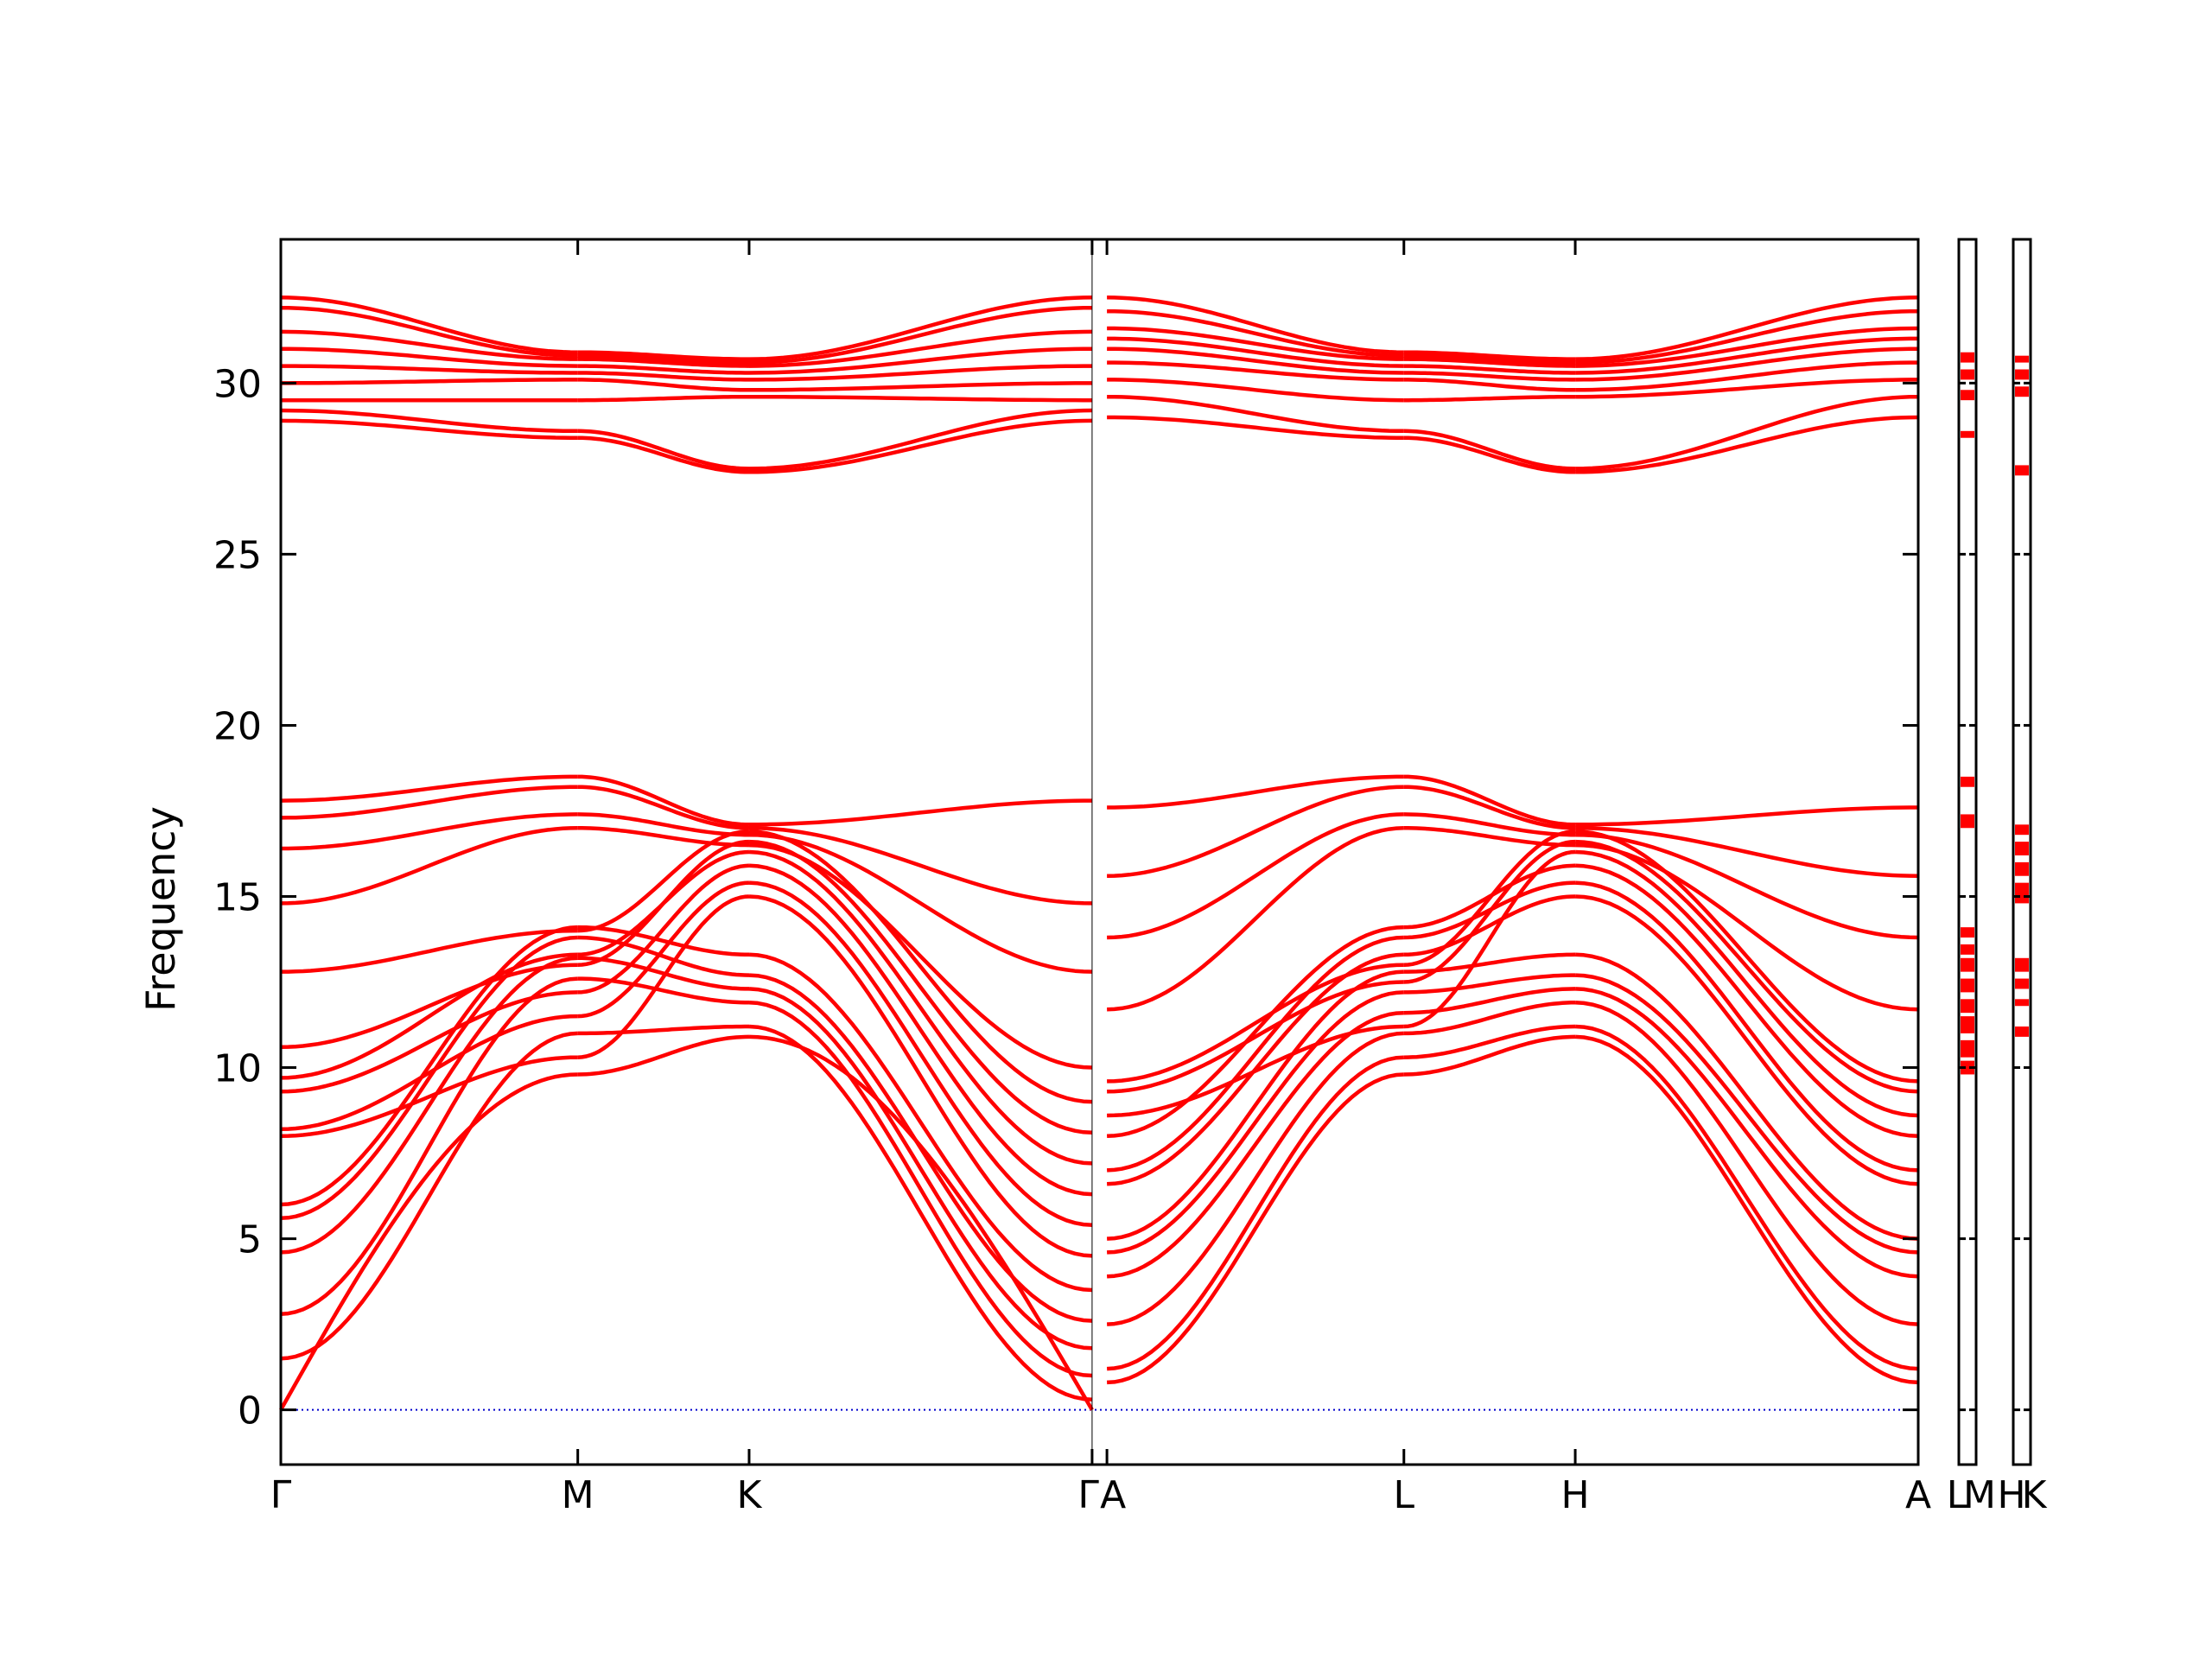 This screenshot has height=1659, width=2212. Describe the element at coordinates (250, 1411) in the screenshot. I see `y-tick-label: 0` at that location.